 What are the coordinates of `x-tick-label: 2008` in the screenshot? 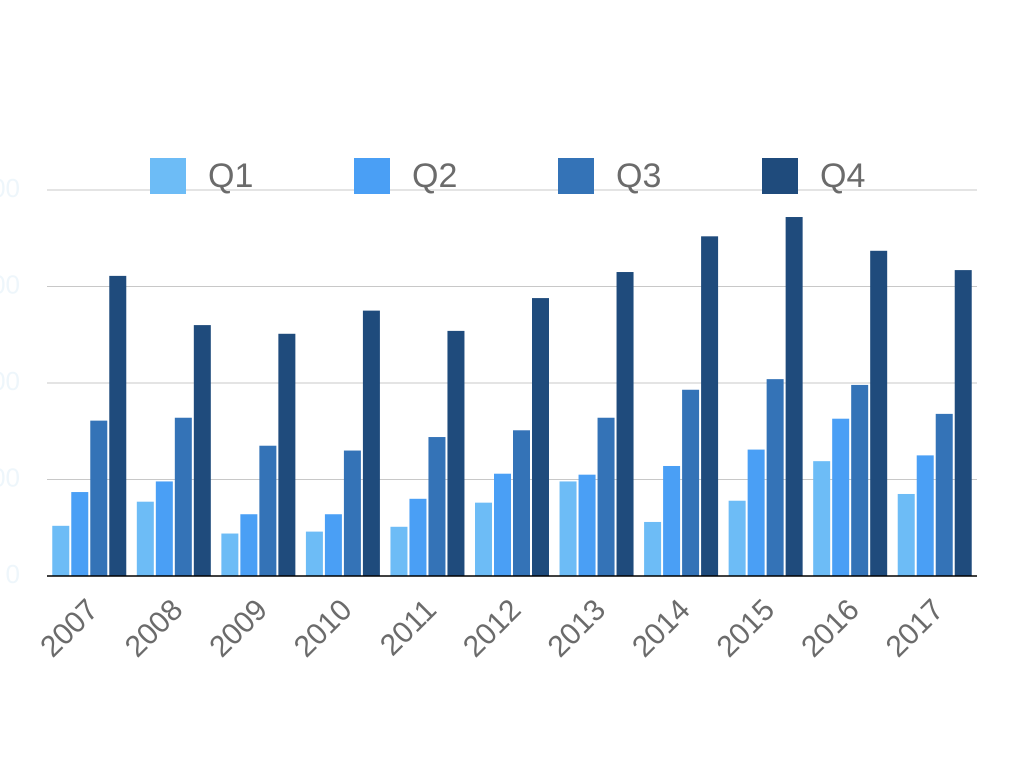 It's located at (154, 628).